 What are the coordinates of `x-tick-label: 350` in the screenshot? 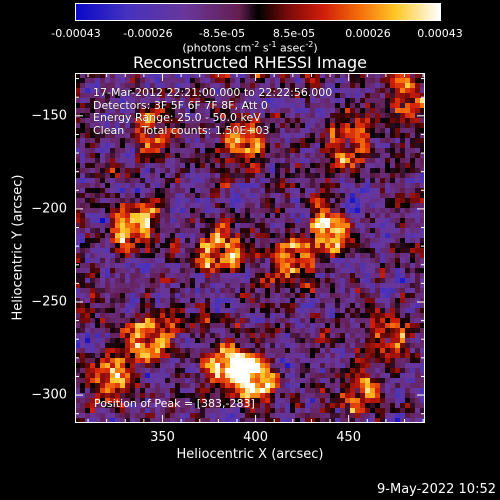 It's located at (162, 437).